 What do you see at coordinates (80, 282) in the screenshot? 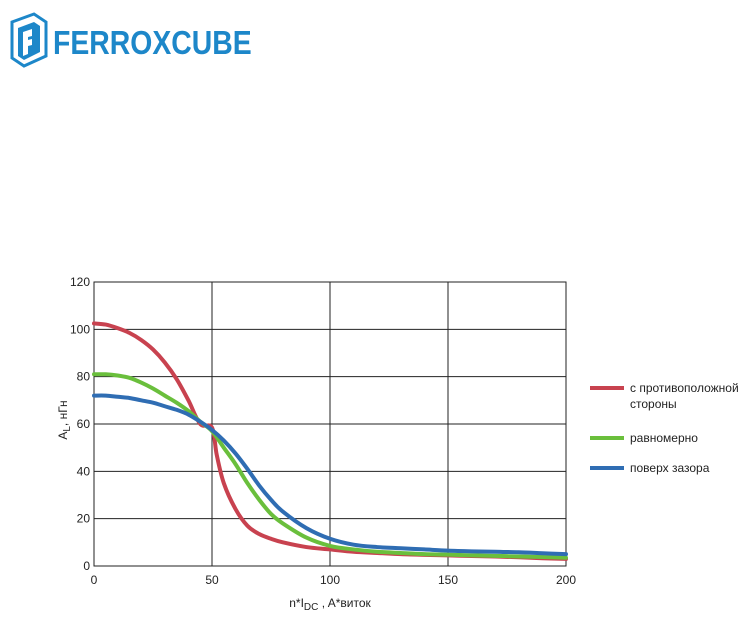
I see `y-tick-label: 120` at bounding box center [80, 282].